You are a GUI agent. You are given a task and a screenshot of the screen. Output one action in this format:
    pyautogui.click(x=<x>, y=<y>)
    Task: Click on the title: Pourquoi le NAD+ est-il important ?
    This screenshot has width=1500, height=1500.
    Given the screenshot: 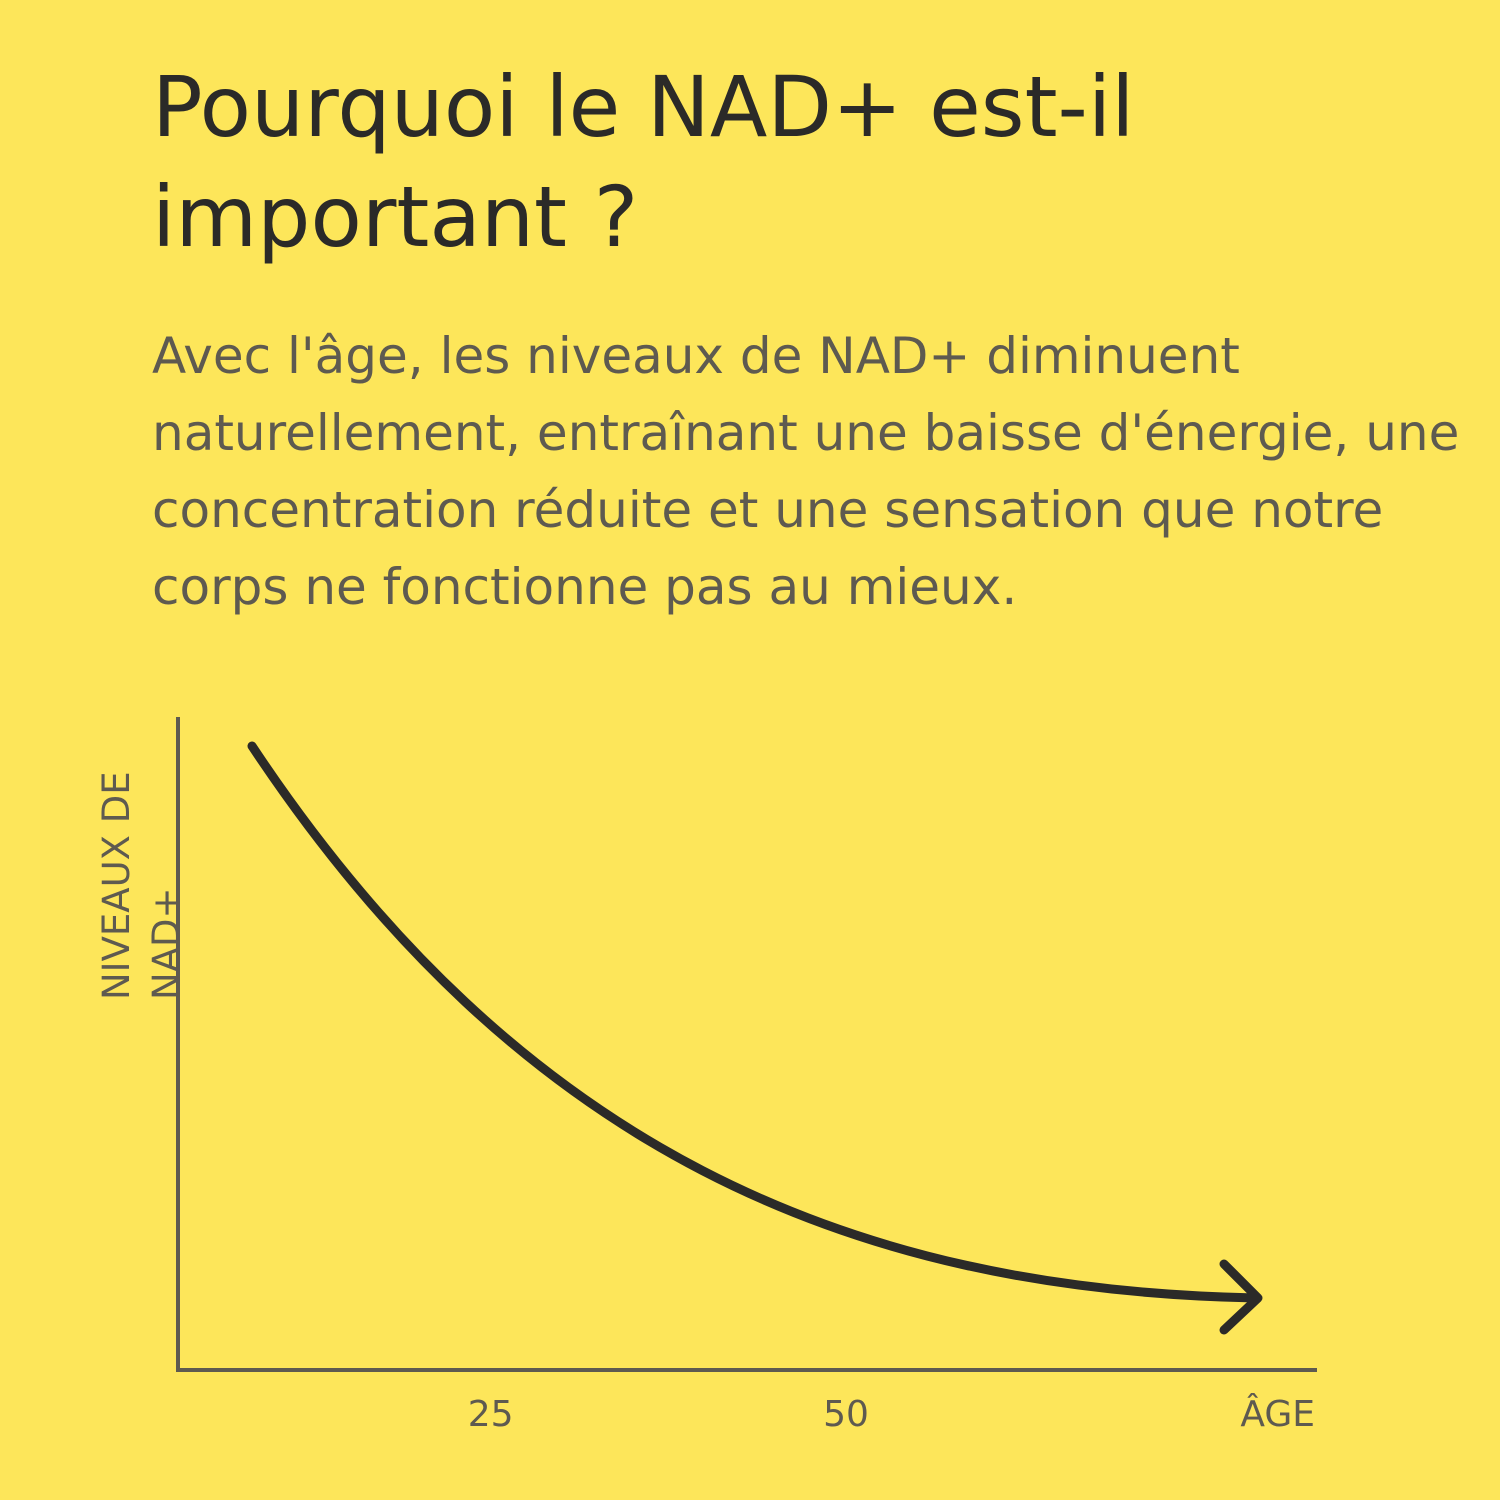 What is the action you would take?
    pyautogui.click(x=643, y=162)
    